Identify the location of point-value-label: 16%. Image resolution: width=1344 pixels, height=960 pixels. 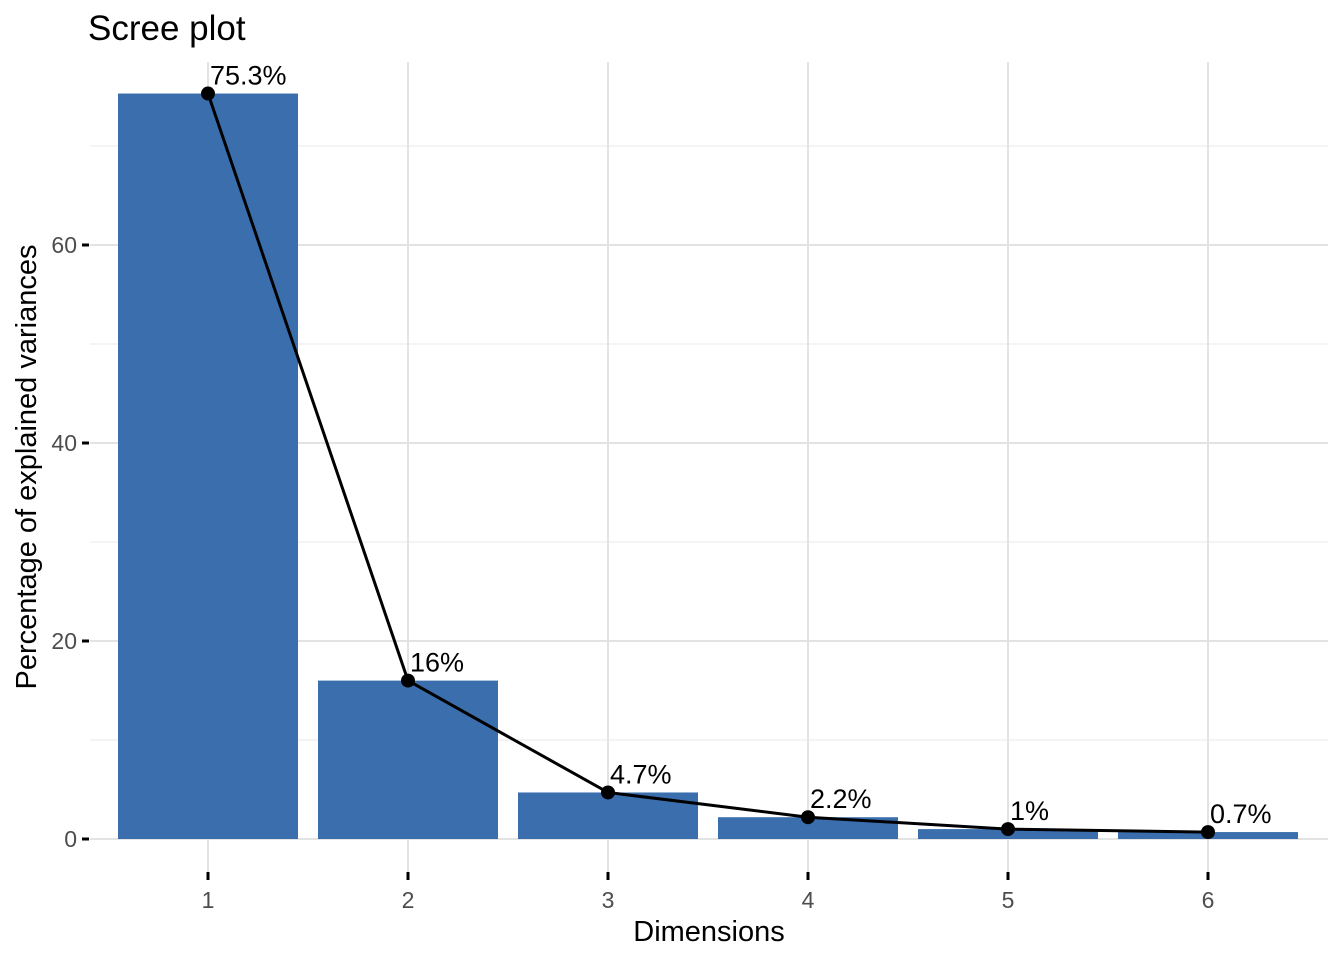
(437, 663).